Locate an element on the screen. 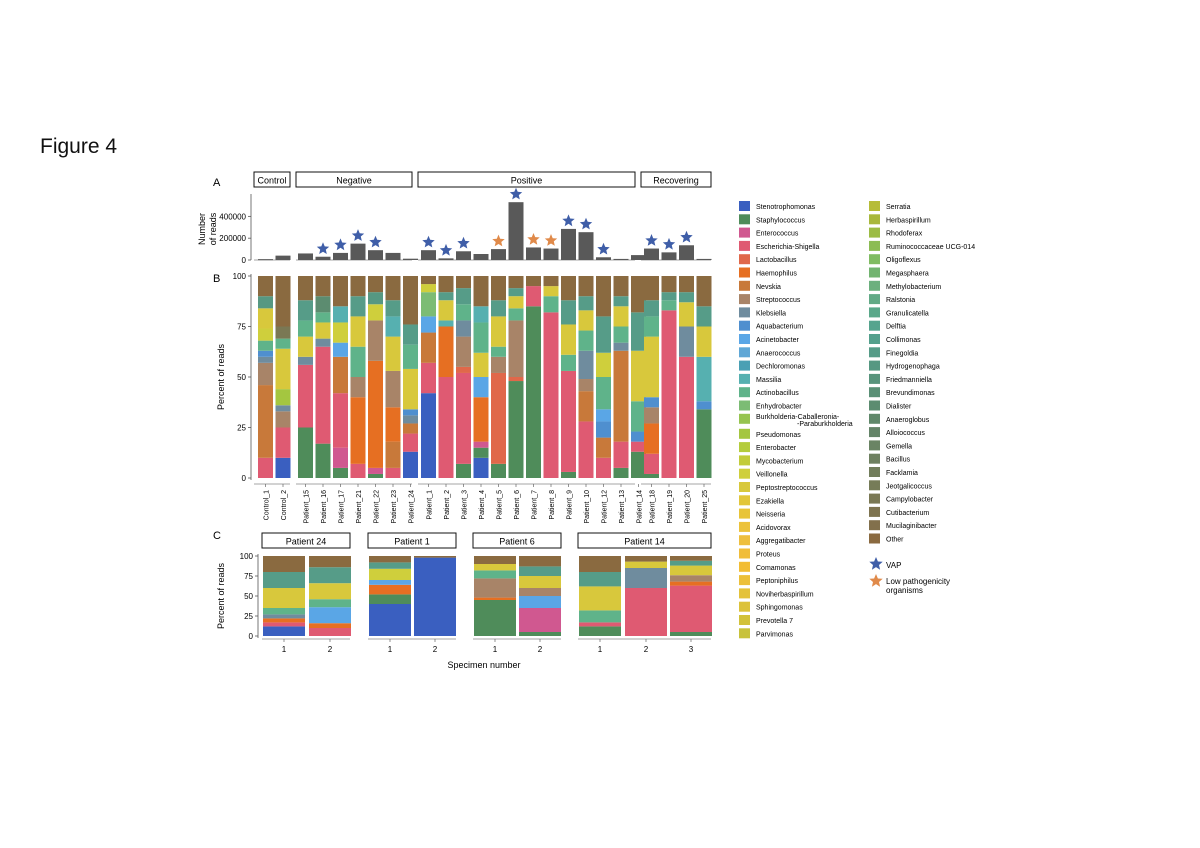 The image size is (1200, 848). segment-patient-6-1-actinobacillus is located at coordinates (495, 574).